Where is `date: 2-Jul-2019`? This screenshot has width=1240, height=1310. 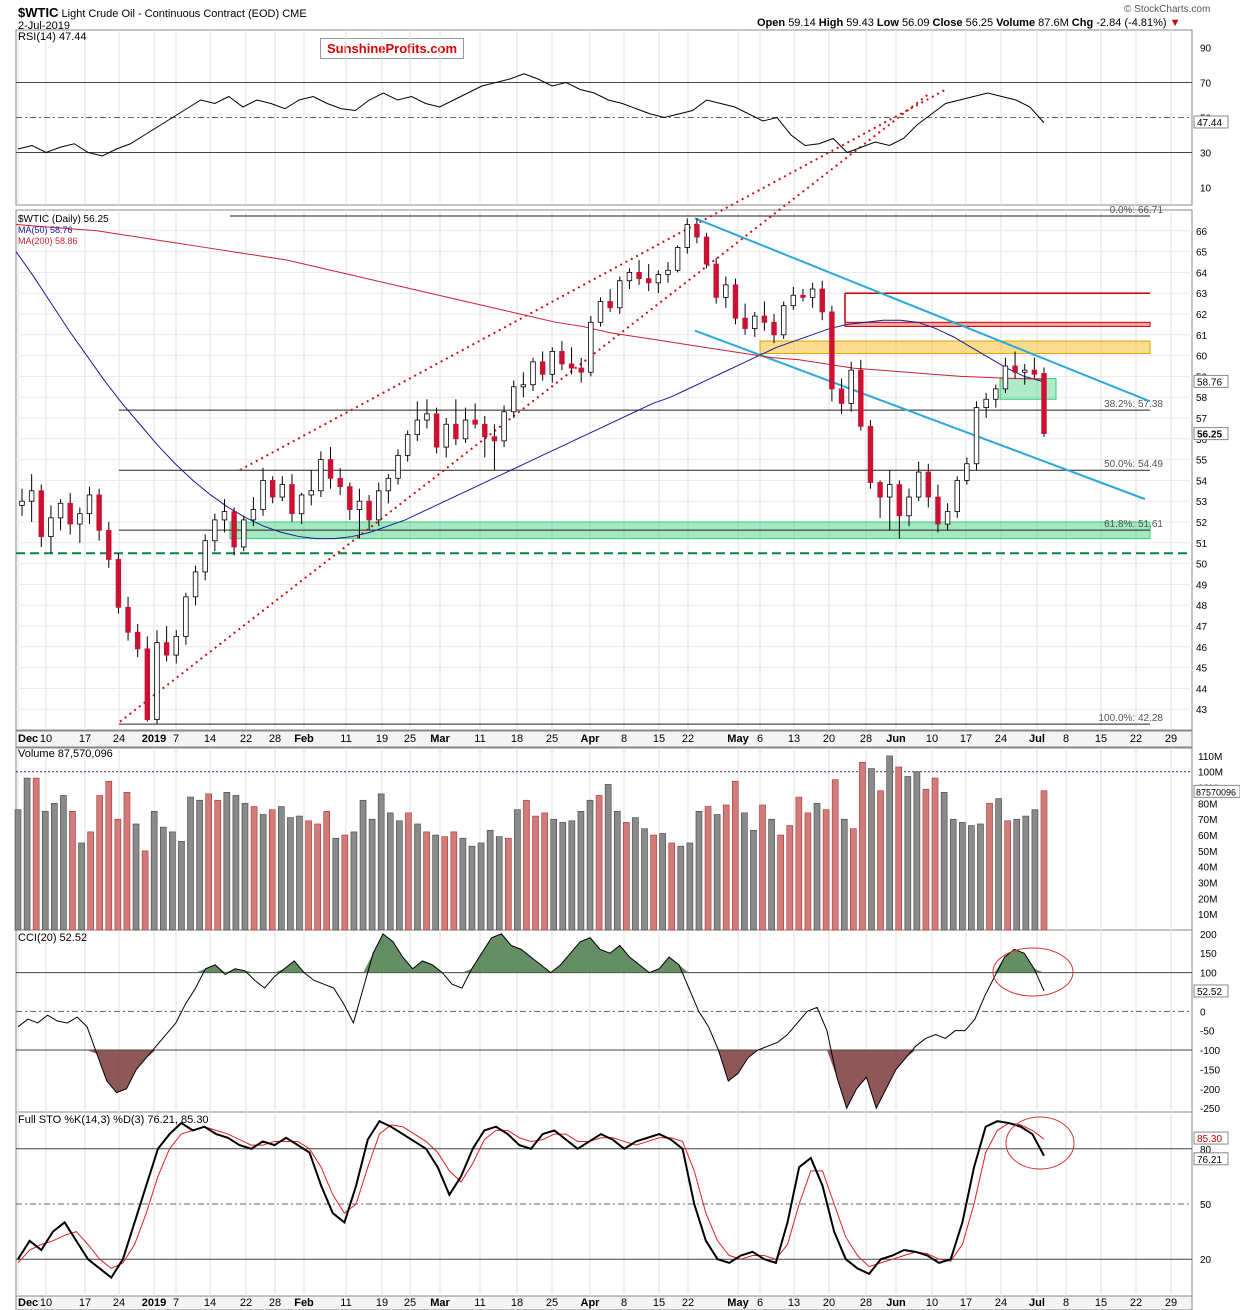 date: 2-Jul-2019 is located at coordinates (44, 26).